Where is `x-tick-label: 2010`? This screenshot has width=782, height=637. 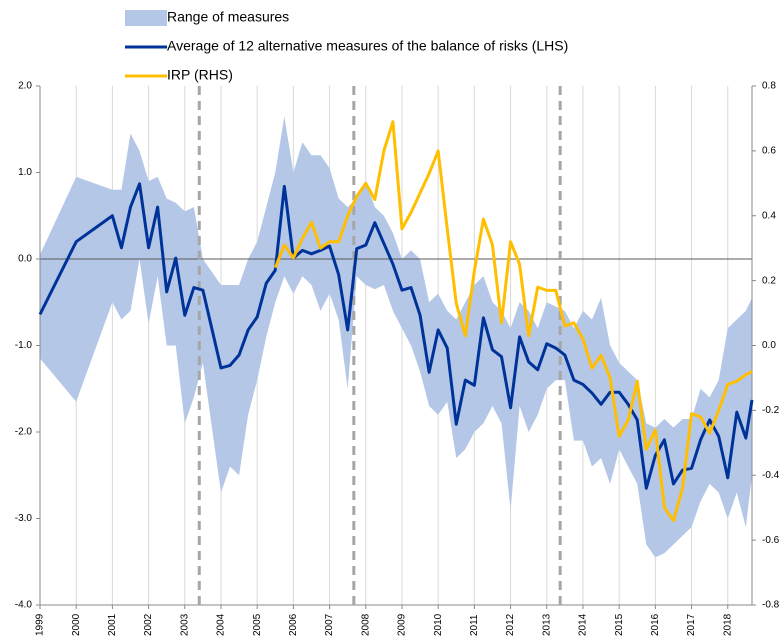
x-tick-label: 2010 is located at coordinates (438, 624).